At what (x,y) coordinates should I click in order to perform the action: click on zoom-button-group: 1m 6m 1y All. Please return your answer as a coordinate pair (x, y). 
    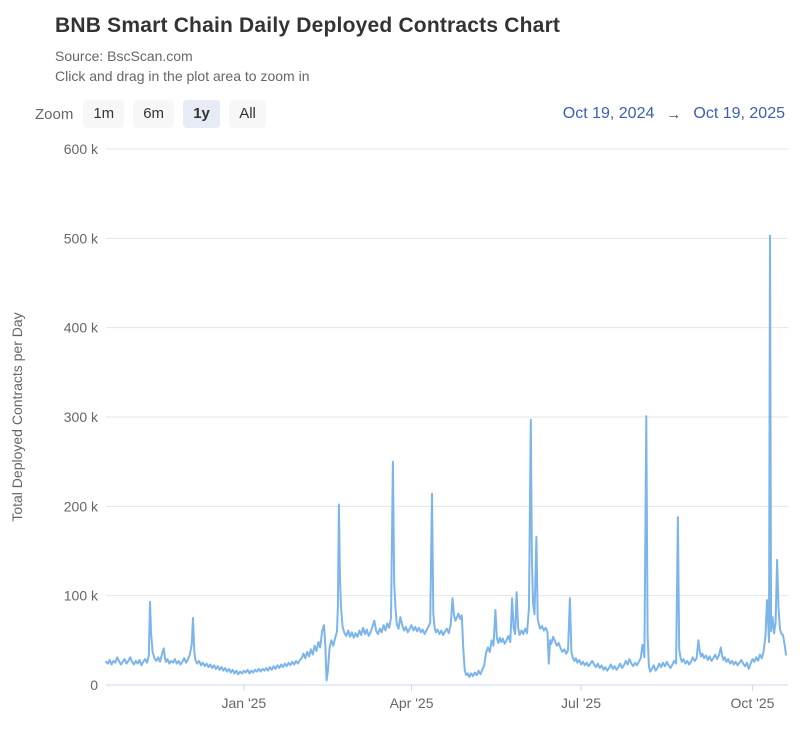
    Looking at the image, I should click on (175, 114).